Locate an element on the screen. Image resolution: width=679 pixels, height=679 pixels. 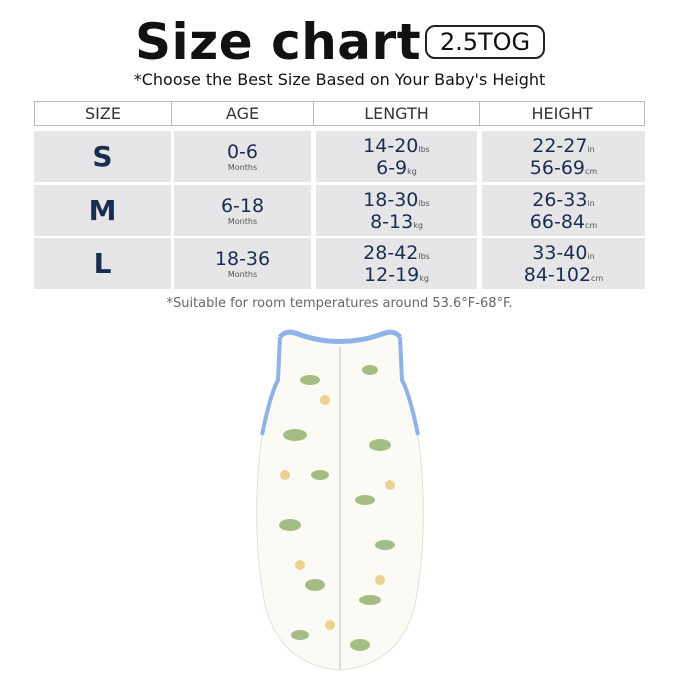
kg-value: 12-19 is located at coordinates (392, 274).